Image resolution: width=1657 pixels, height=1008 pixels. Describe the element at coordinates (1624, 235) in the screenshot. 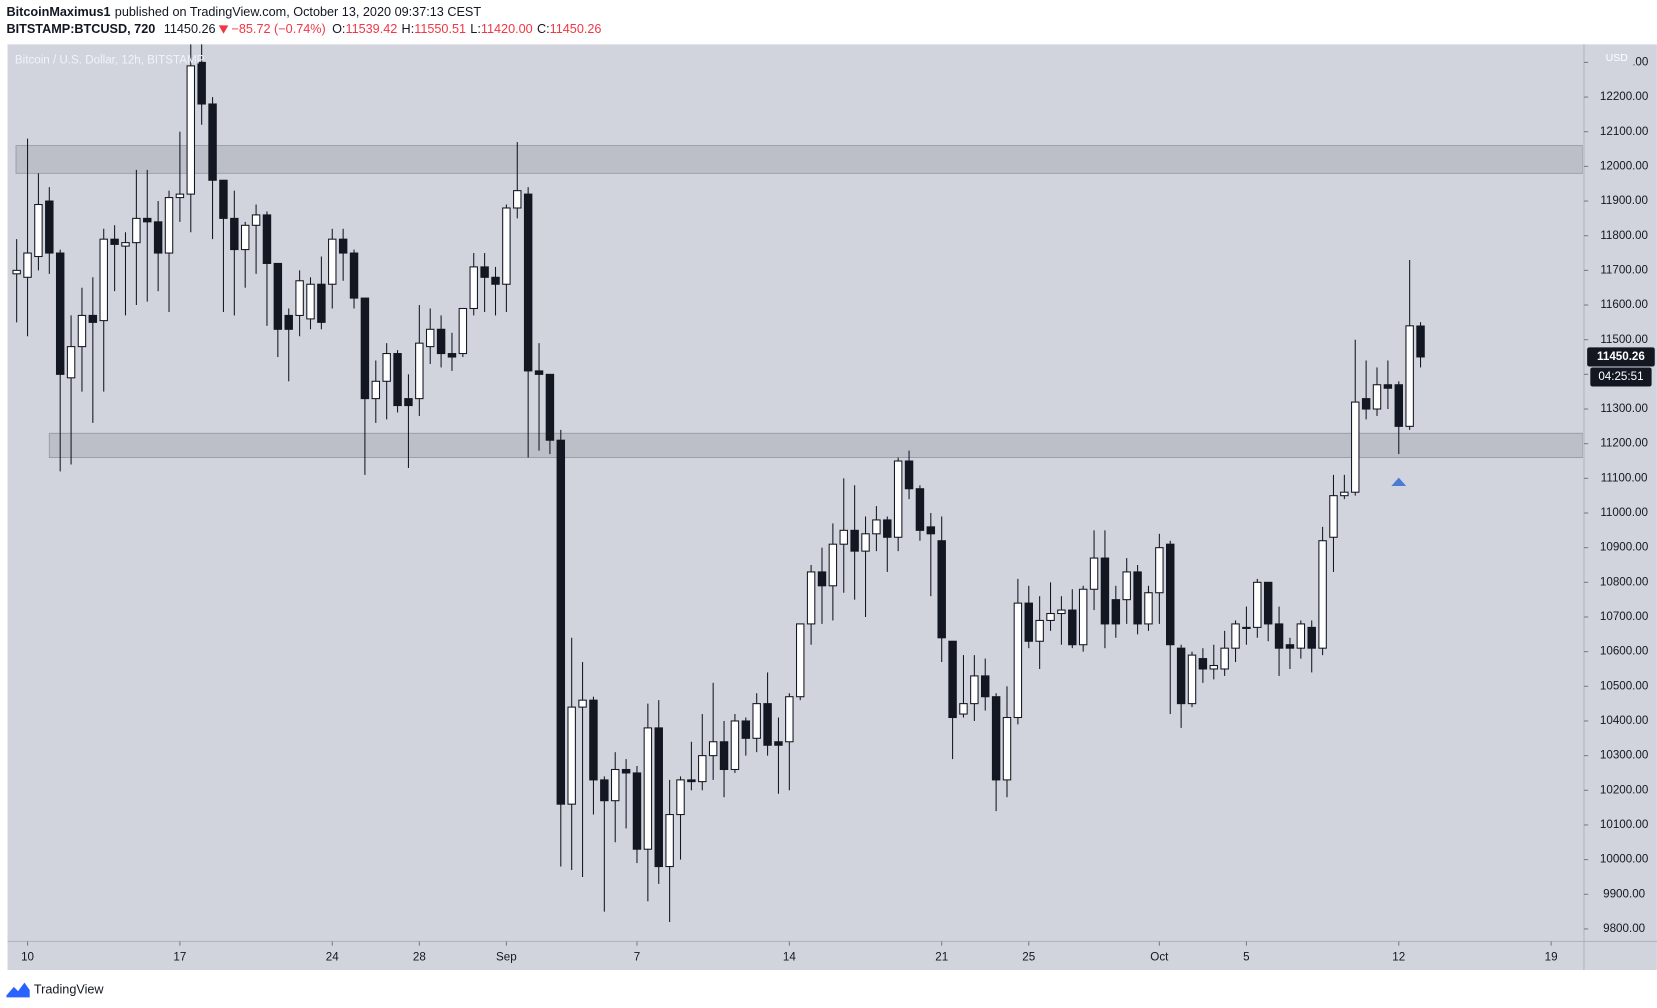

I see `y-tick-label: 11800.00` at that location.